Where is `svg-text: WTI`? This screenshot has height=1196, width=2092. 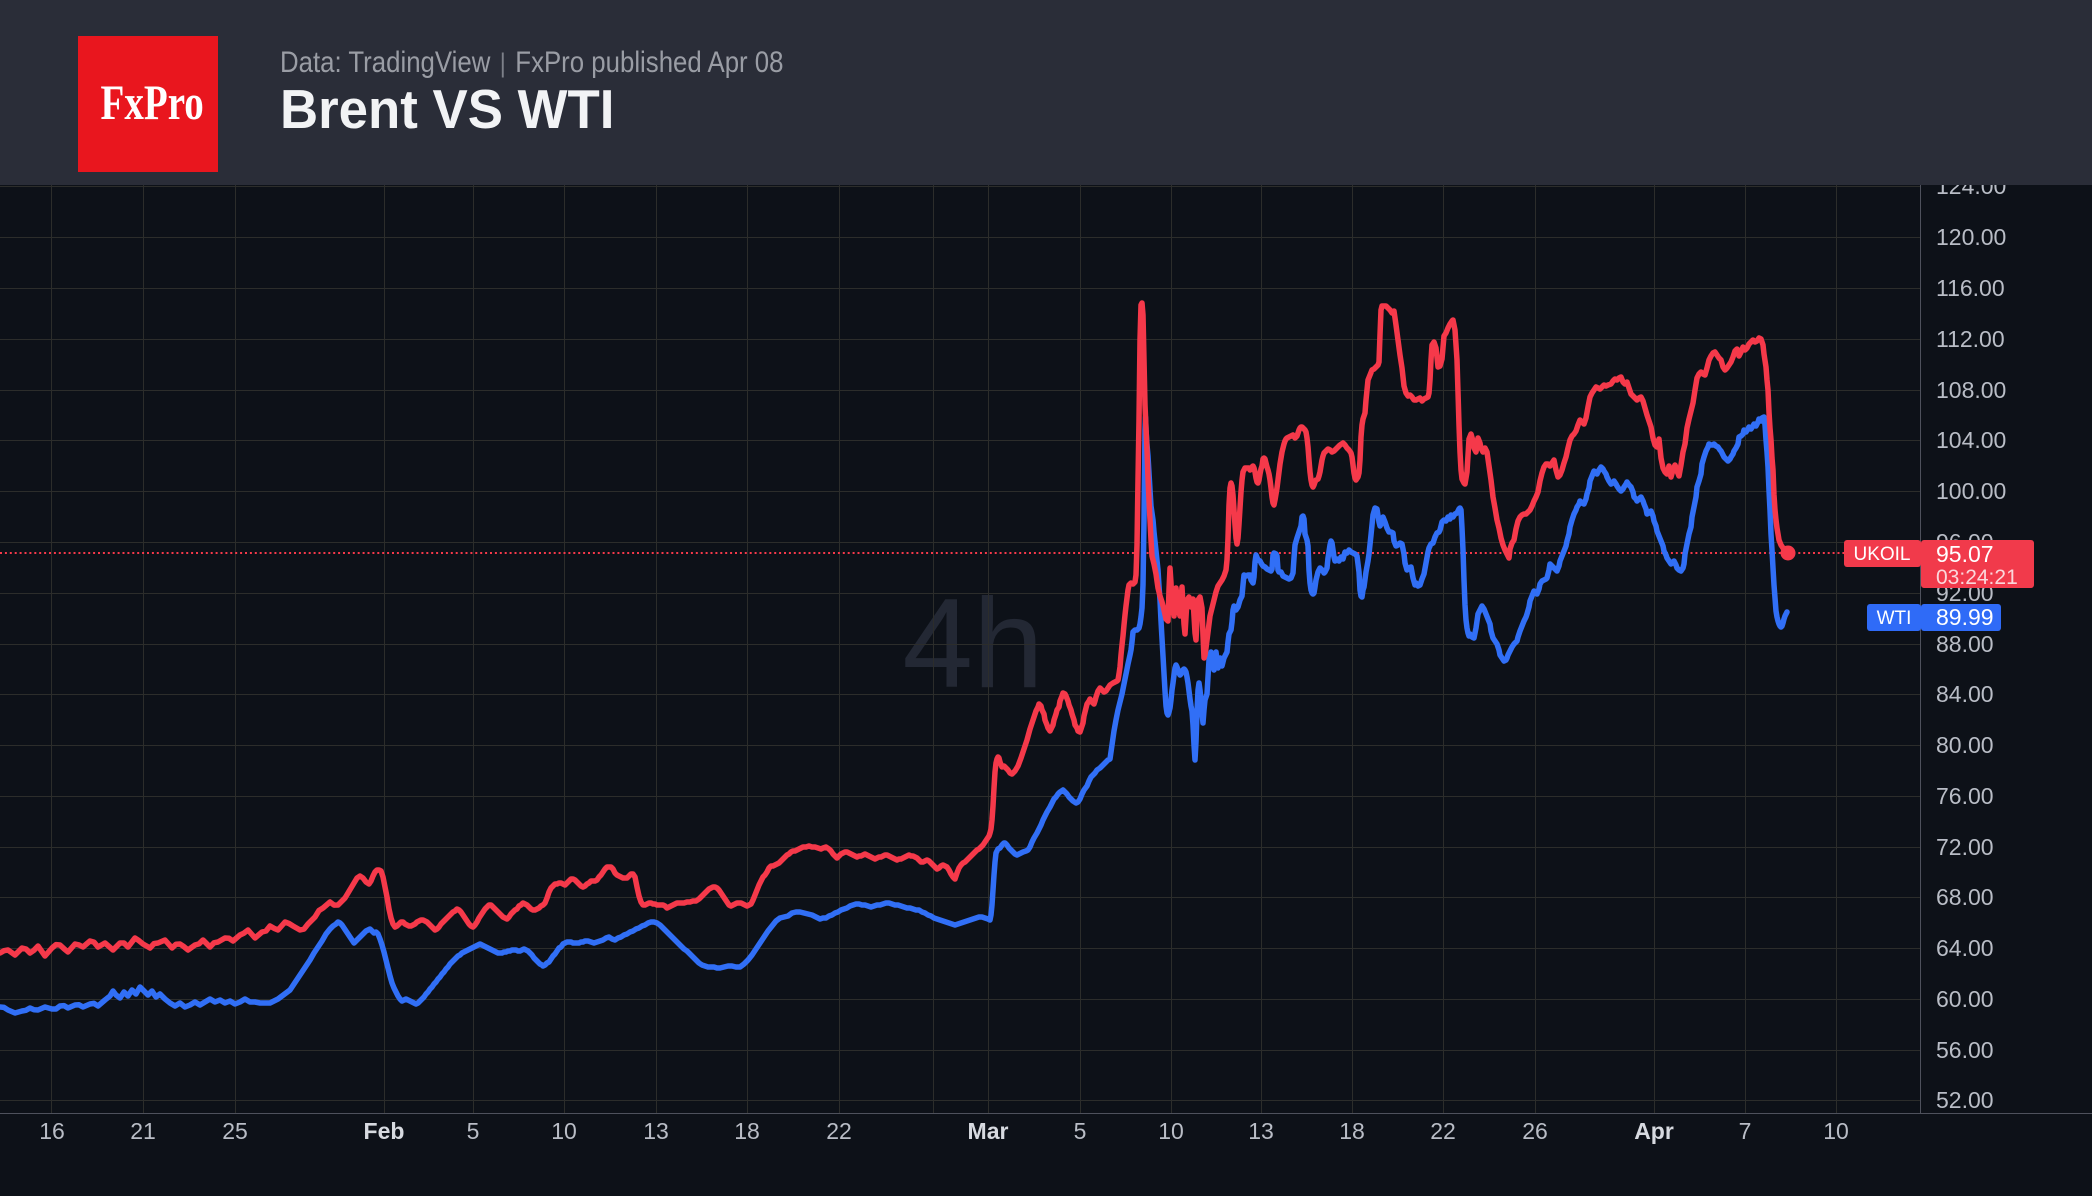 svg-text: WTI is located at coordinates (1894, 618).